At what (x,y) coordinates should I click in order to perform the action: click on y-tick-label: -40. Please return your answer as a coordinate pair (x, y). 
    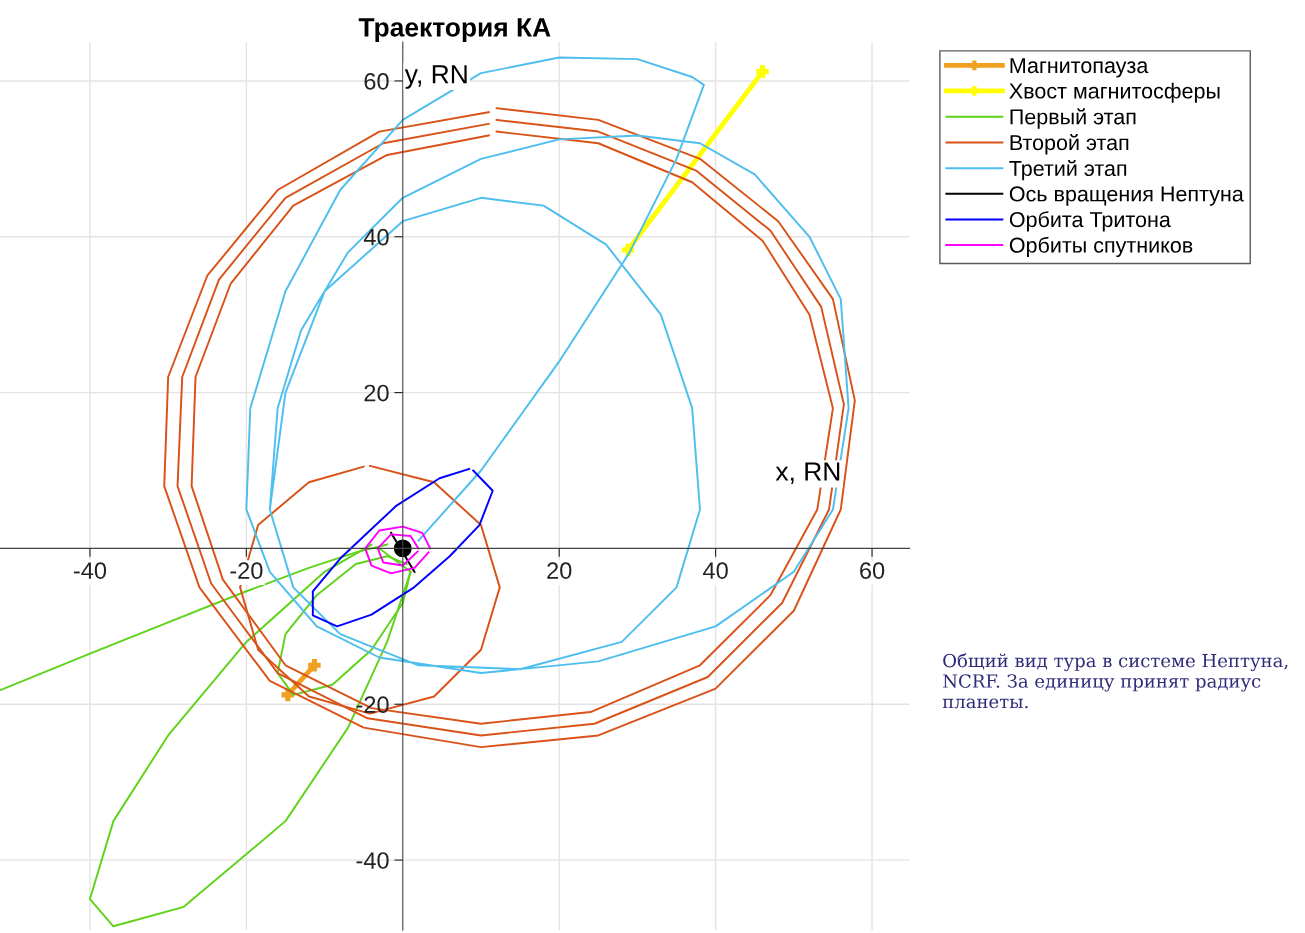
    Looking at the image, I should click on (372, 860).